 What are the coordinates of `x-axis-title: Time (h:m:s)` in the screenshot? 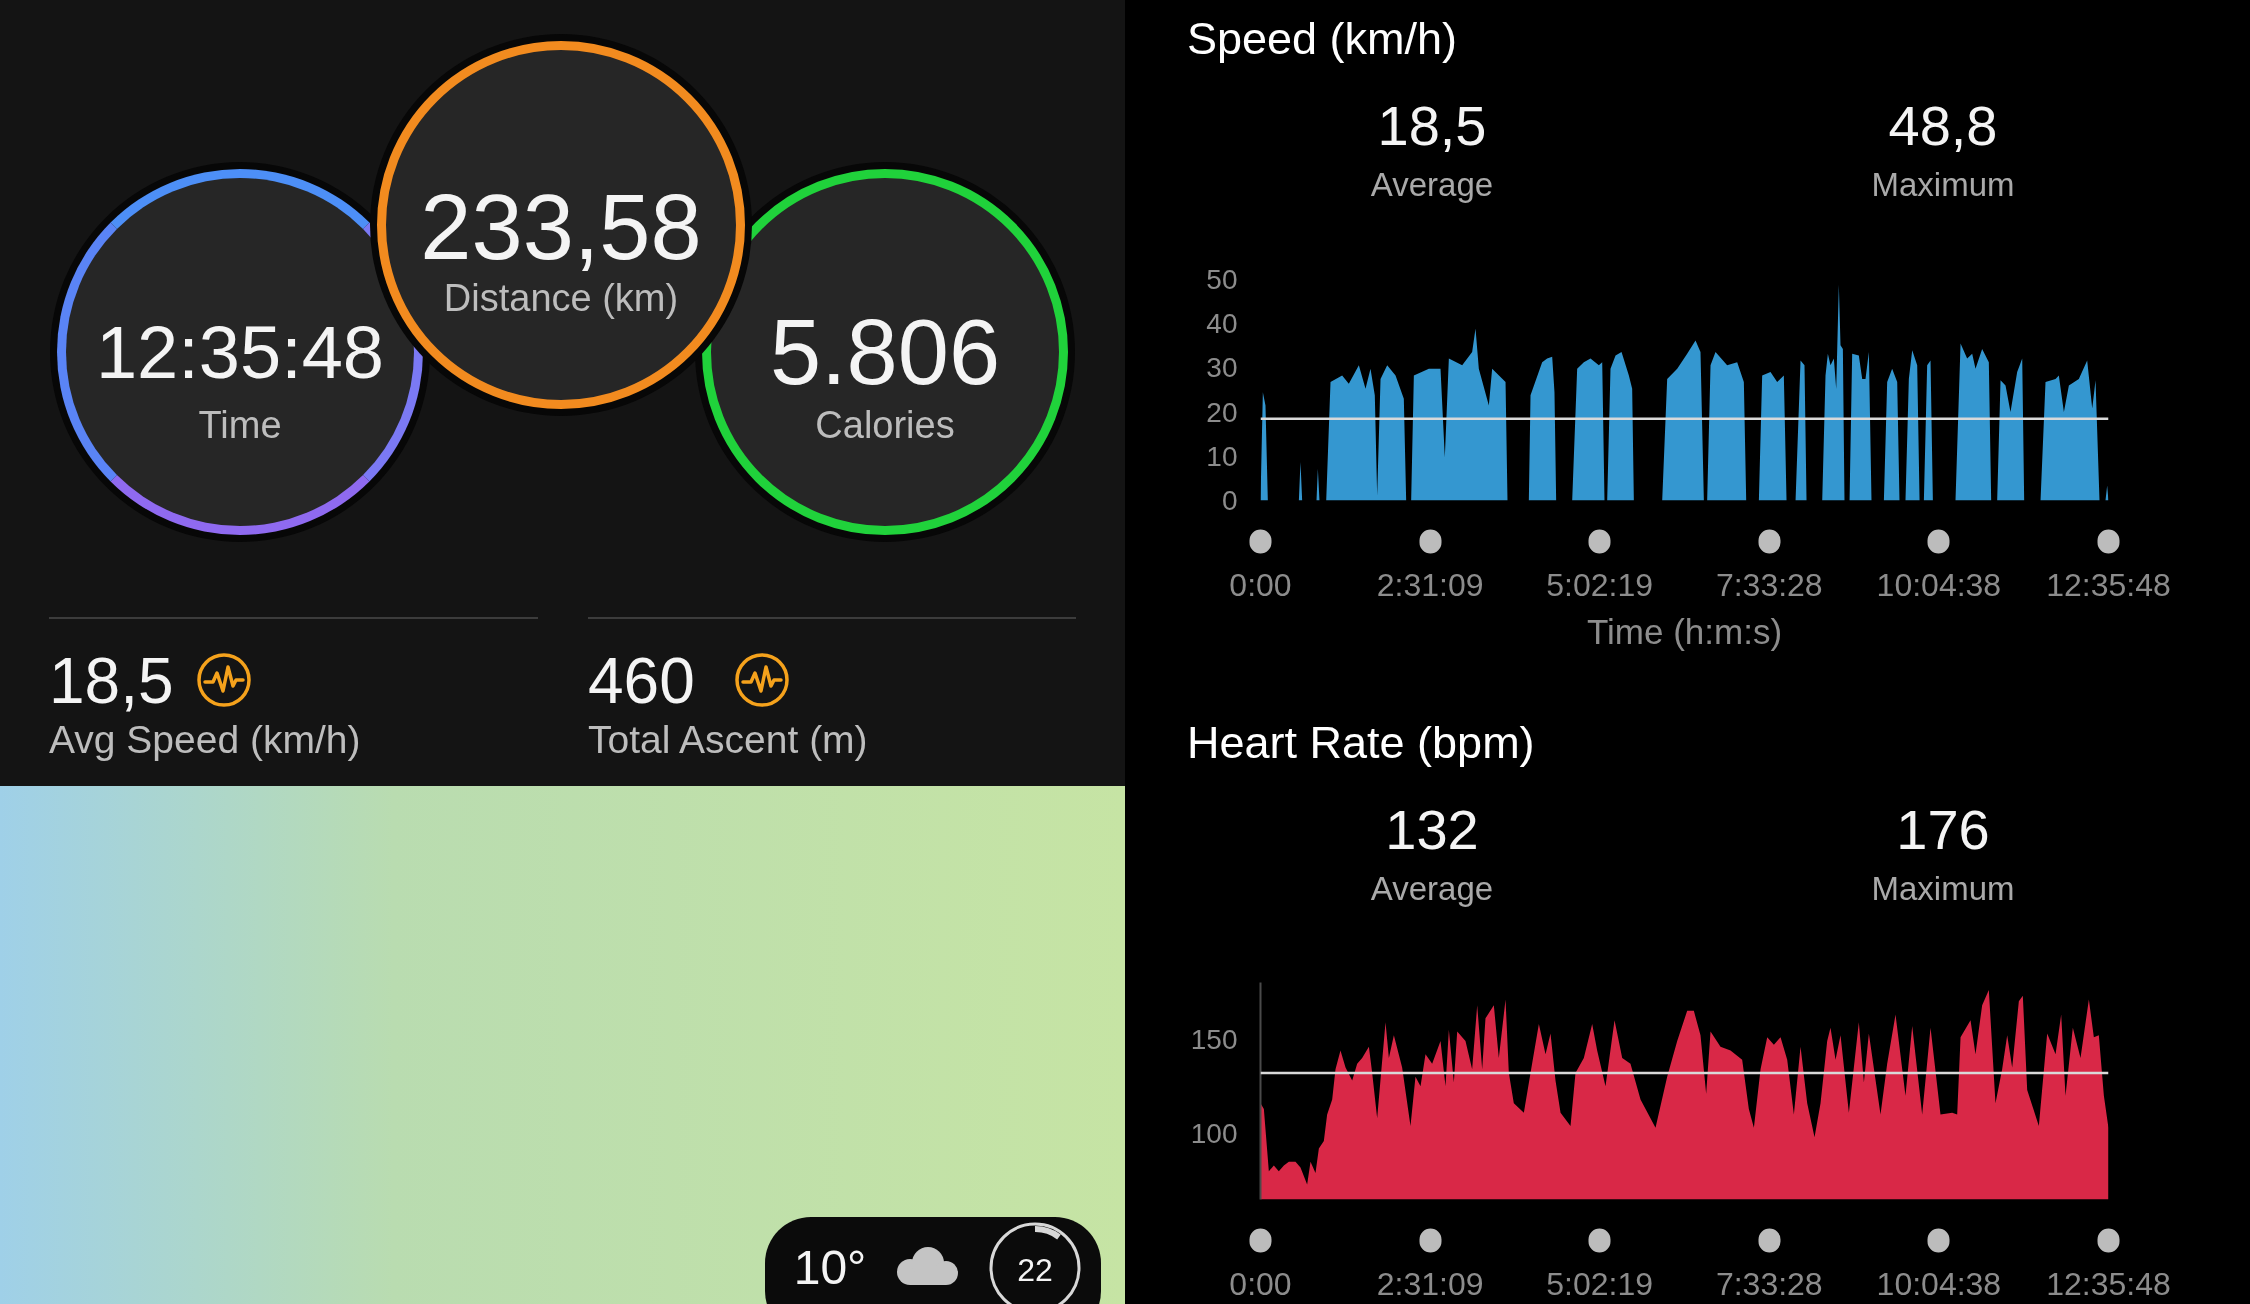 It's located at (1684, 631).